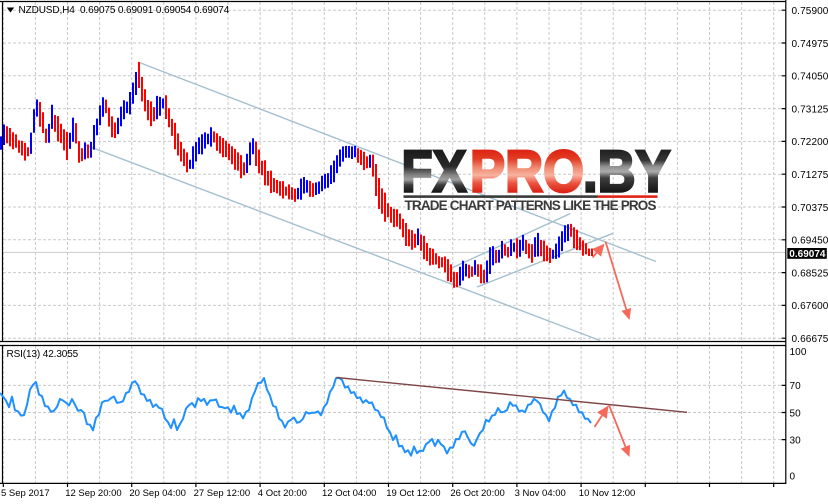 The width and height of the screenshot is (828, 504). Describe the element at coordinates (25, 493) in the screenshot. I see `svg-text: 5 Sep 2017` at that location.